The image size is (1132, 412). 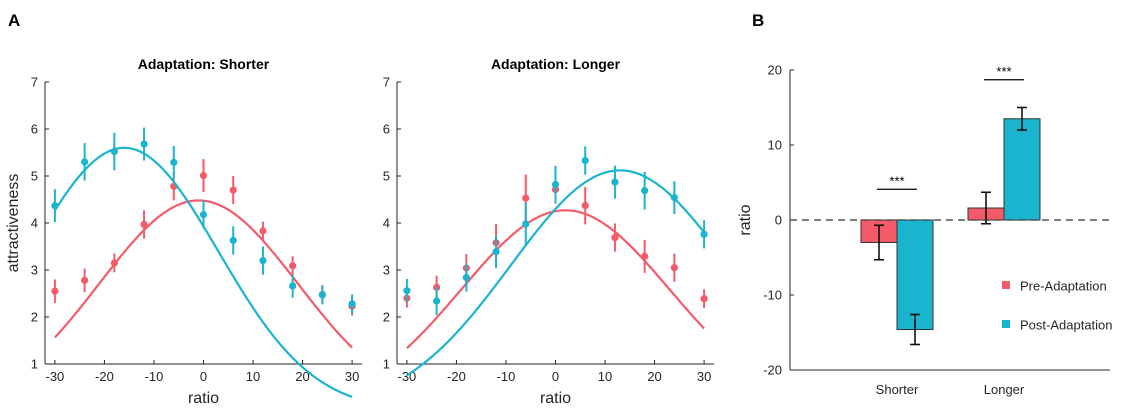 I want to click on fit-curve-pre, so click(x=555, y=279).